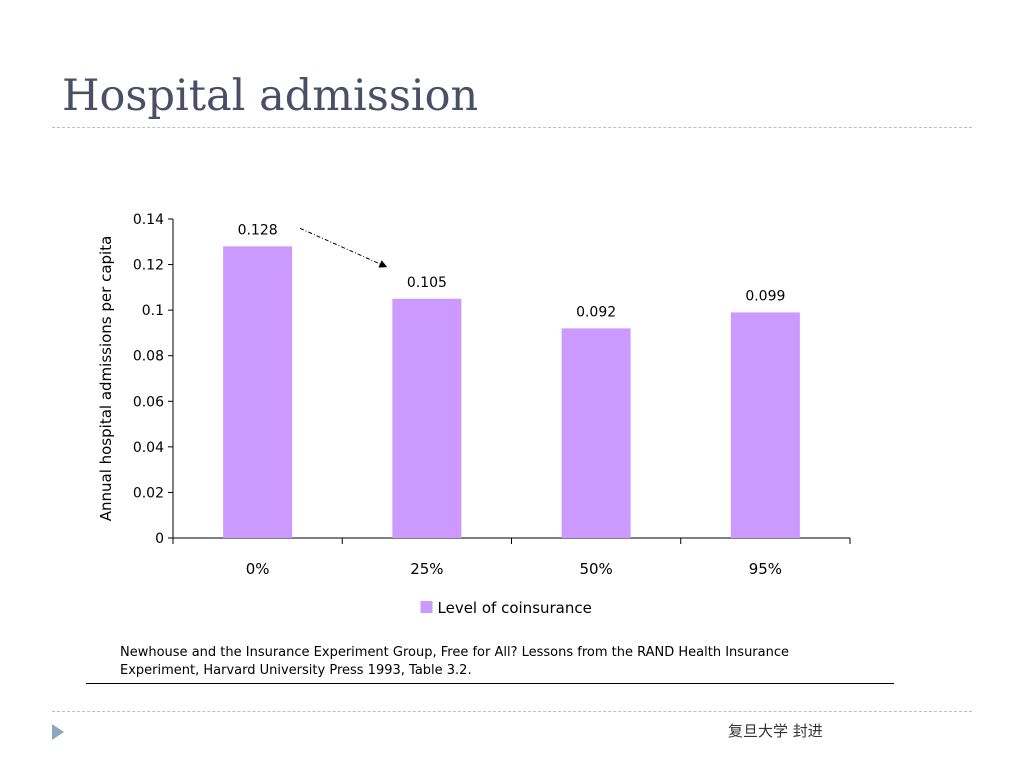 This screenshot has width=1024, height=768. Describe the element at coordinates (512, 711) in the screenshot. I see `footer-divider` at that location.